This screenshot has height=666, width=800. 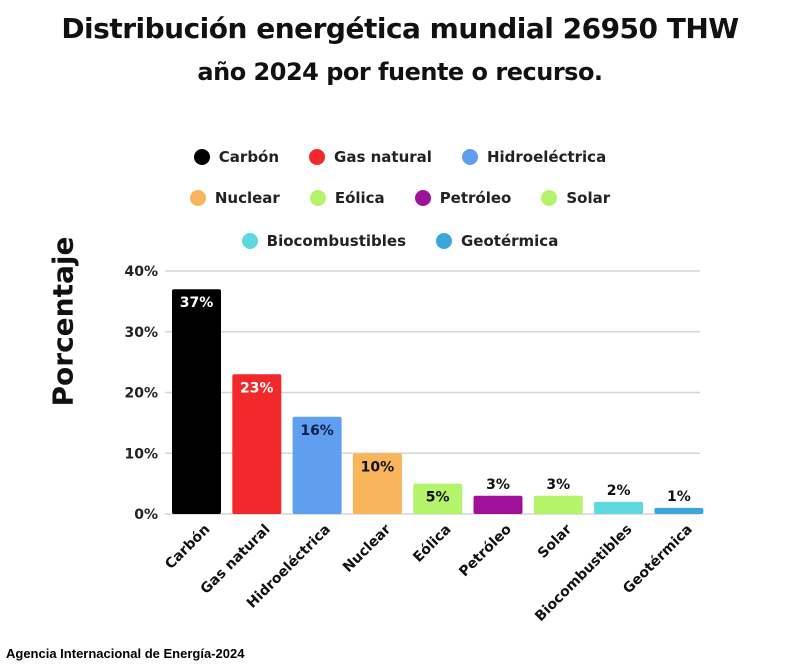 What do you see at coordinates (247, 198) in the screenshot?
I see `legend-label: Nuclear` at bounding box center [247, 198].